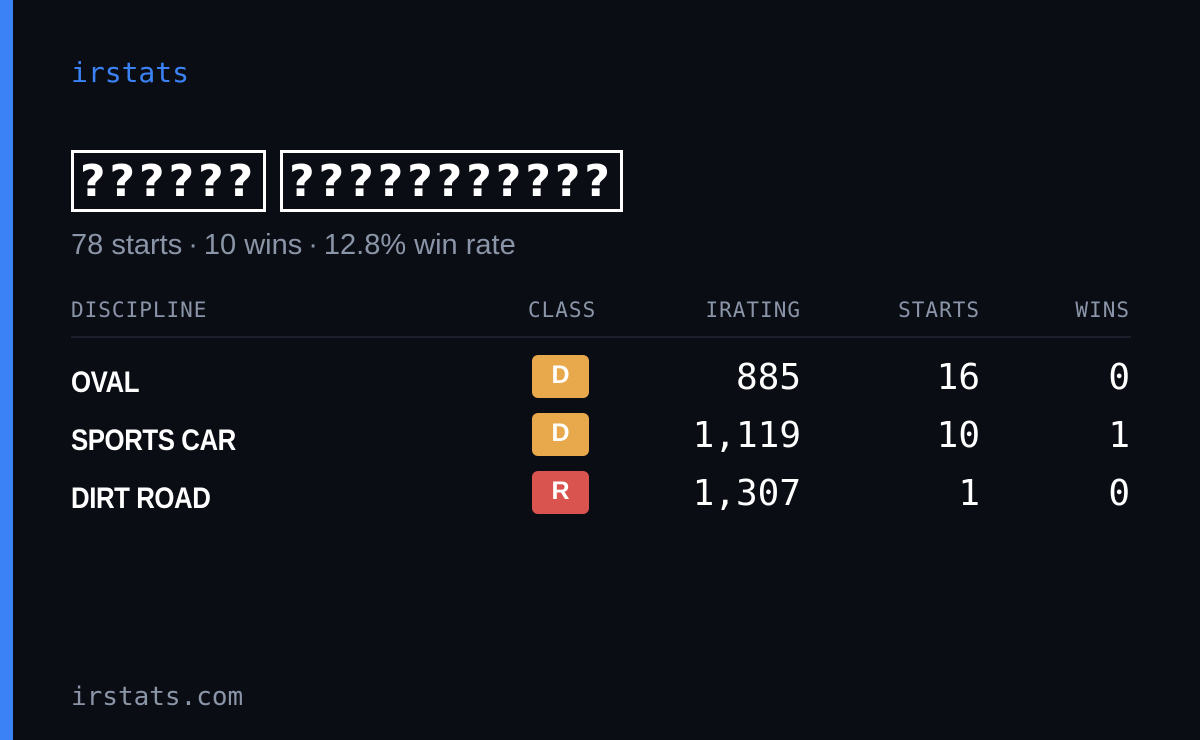  What do you see at coordinates (451, 181) in the screenshot?
I see `driver-last-name: ???????????` at bounding box center [451, 181].